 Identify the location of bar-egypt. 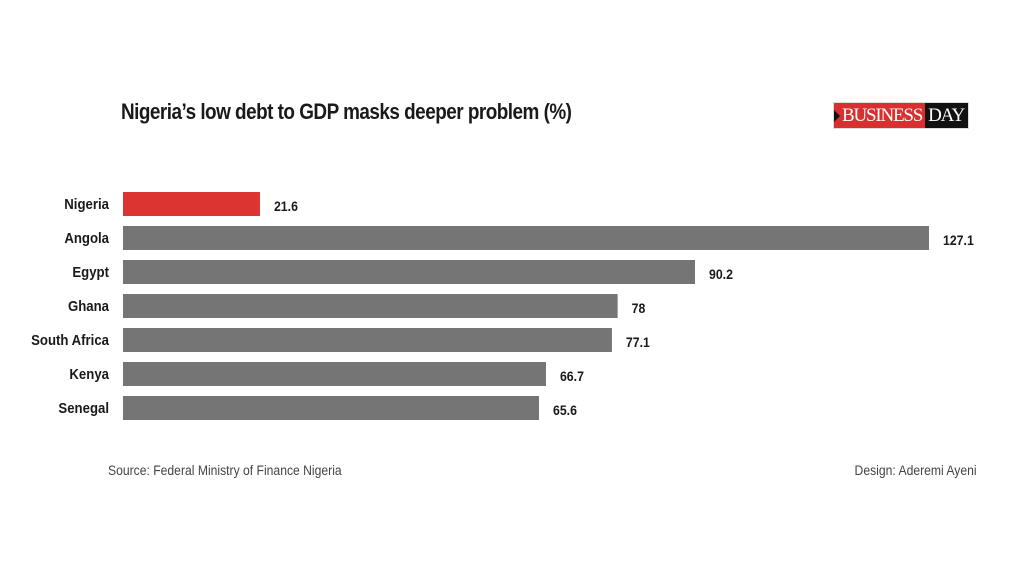
(409, 272).